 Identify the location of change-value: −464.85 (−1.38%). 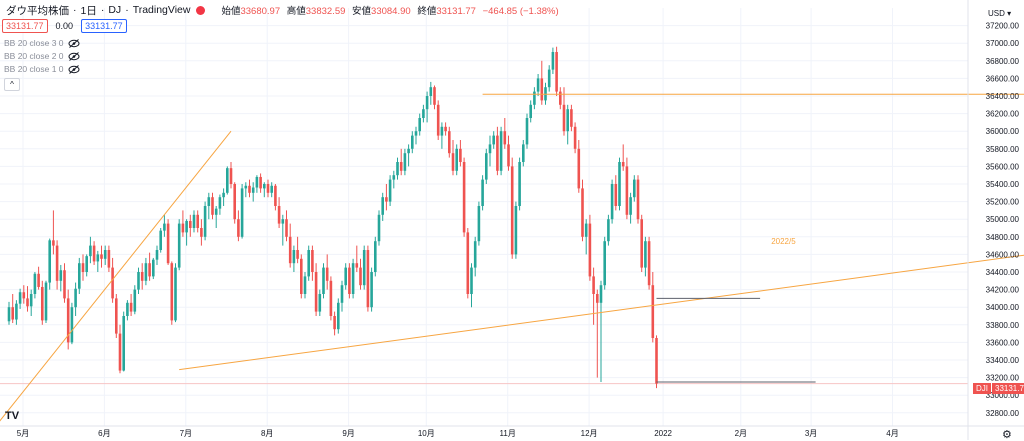
(520, 11).